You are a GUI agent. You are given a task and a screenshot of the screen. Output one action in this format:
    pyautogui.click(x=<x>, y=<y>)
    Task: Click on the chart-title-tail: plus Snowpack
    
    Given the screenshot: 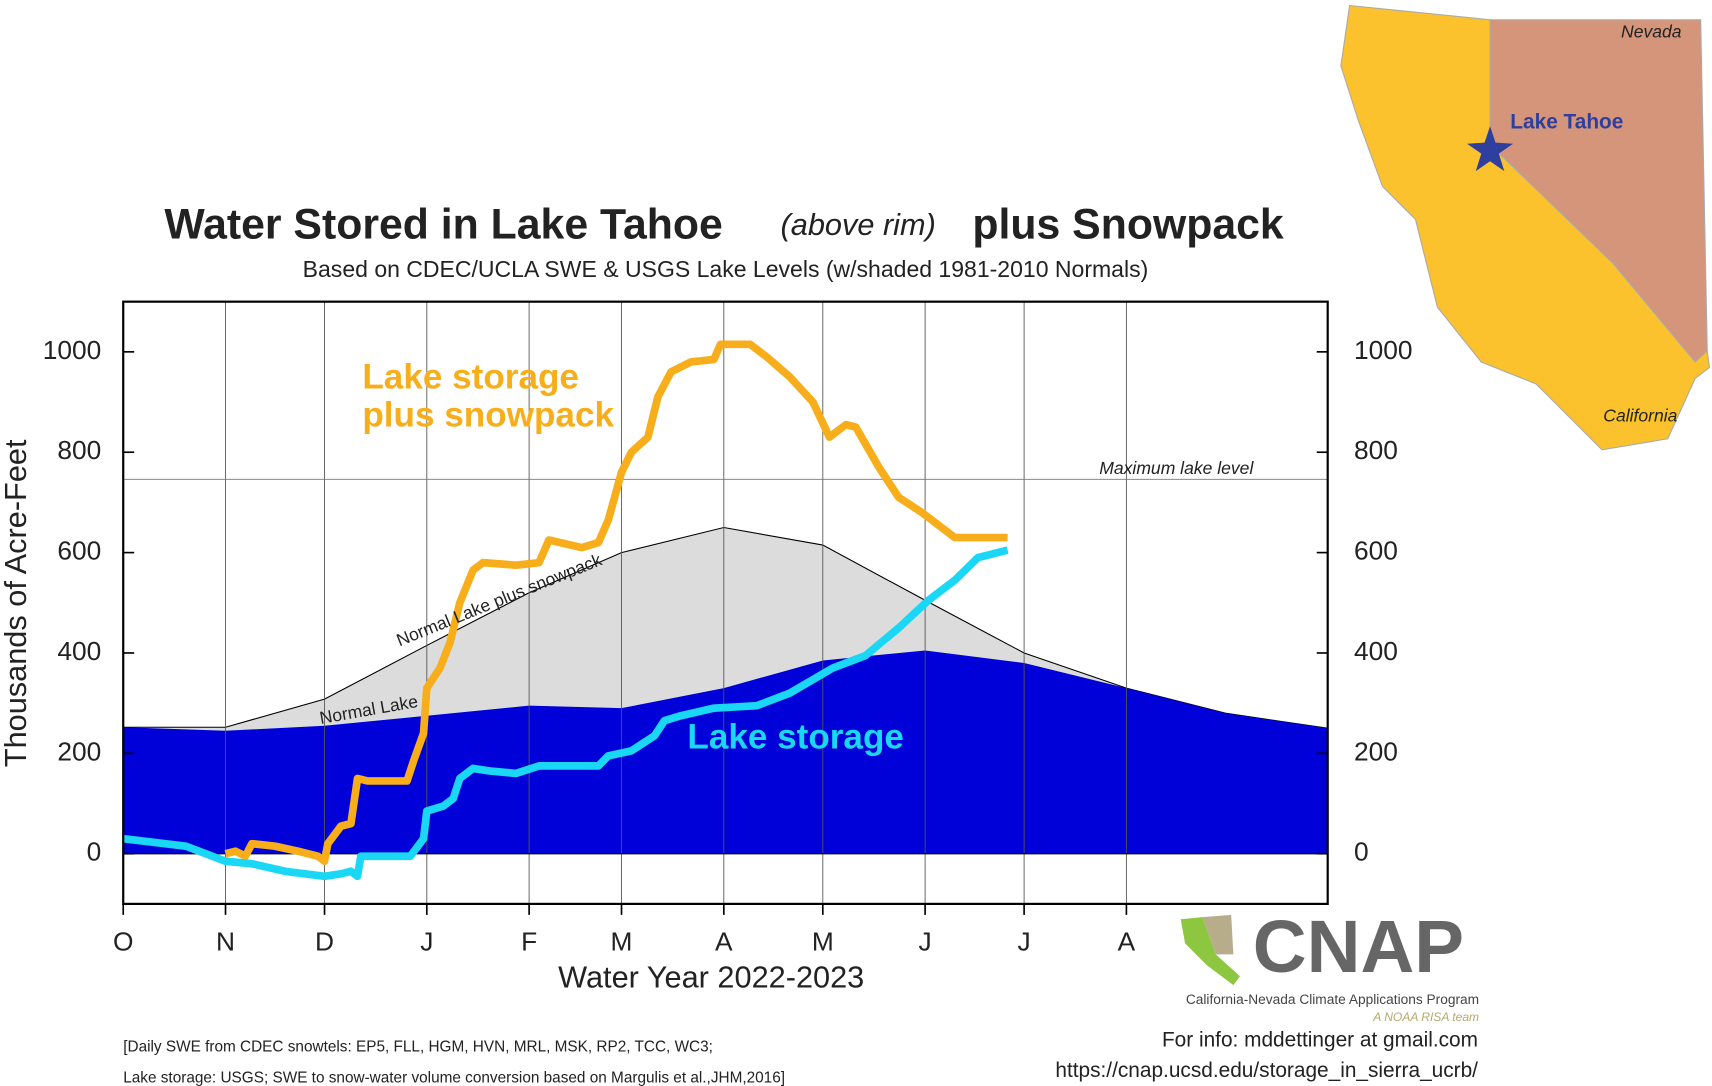 What is the action you would take?
    pyautogui.click(x=1128, y=224)
    